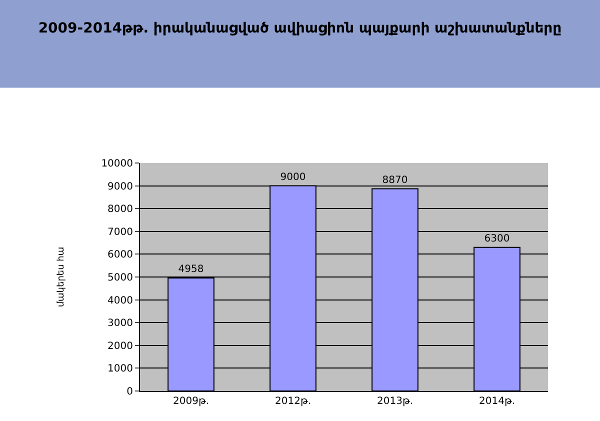 The width and height of the screenshot is (600, 421). I want to click on y-tick-label: 10000, so click(117, 164).